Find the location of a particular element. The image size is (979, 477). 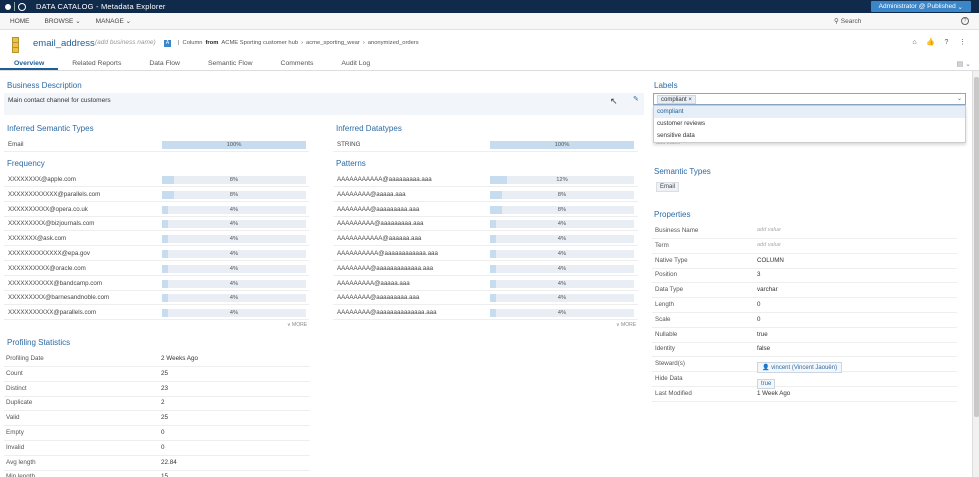

app-menu-icon is located at coordinates (8, 6).